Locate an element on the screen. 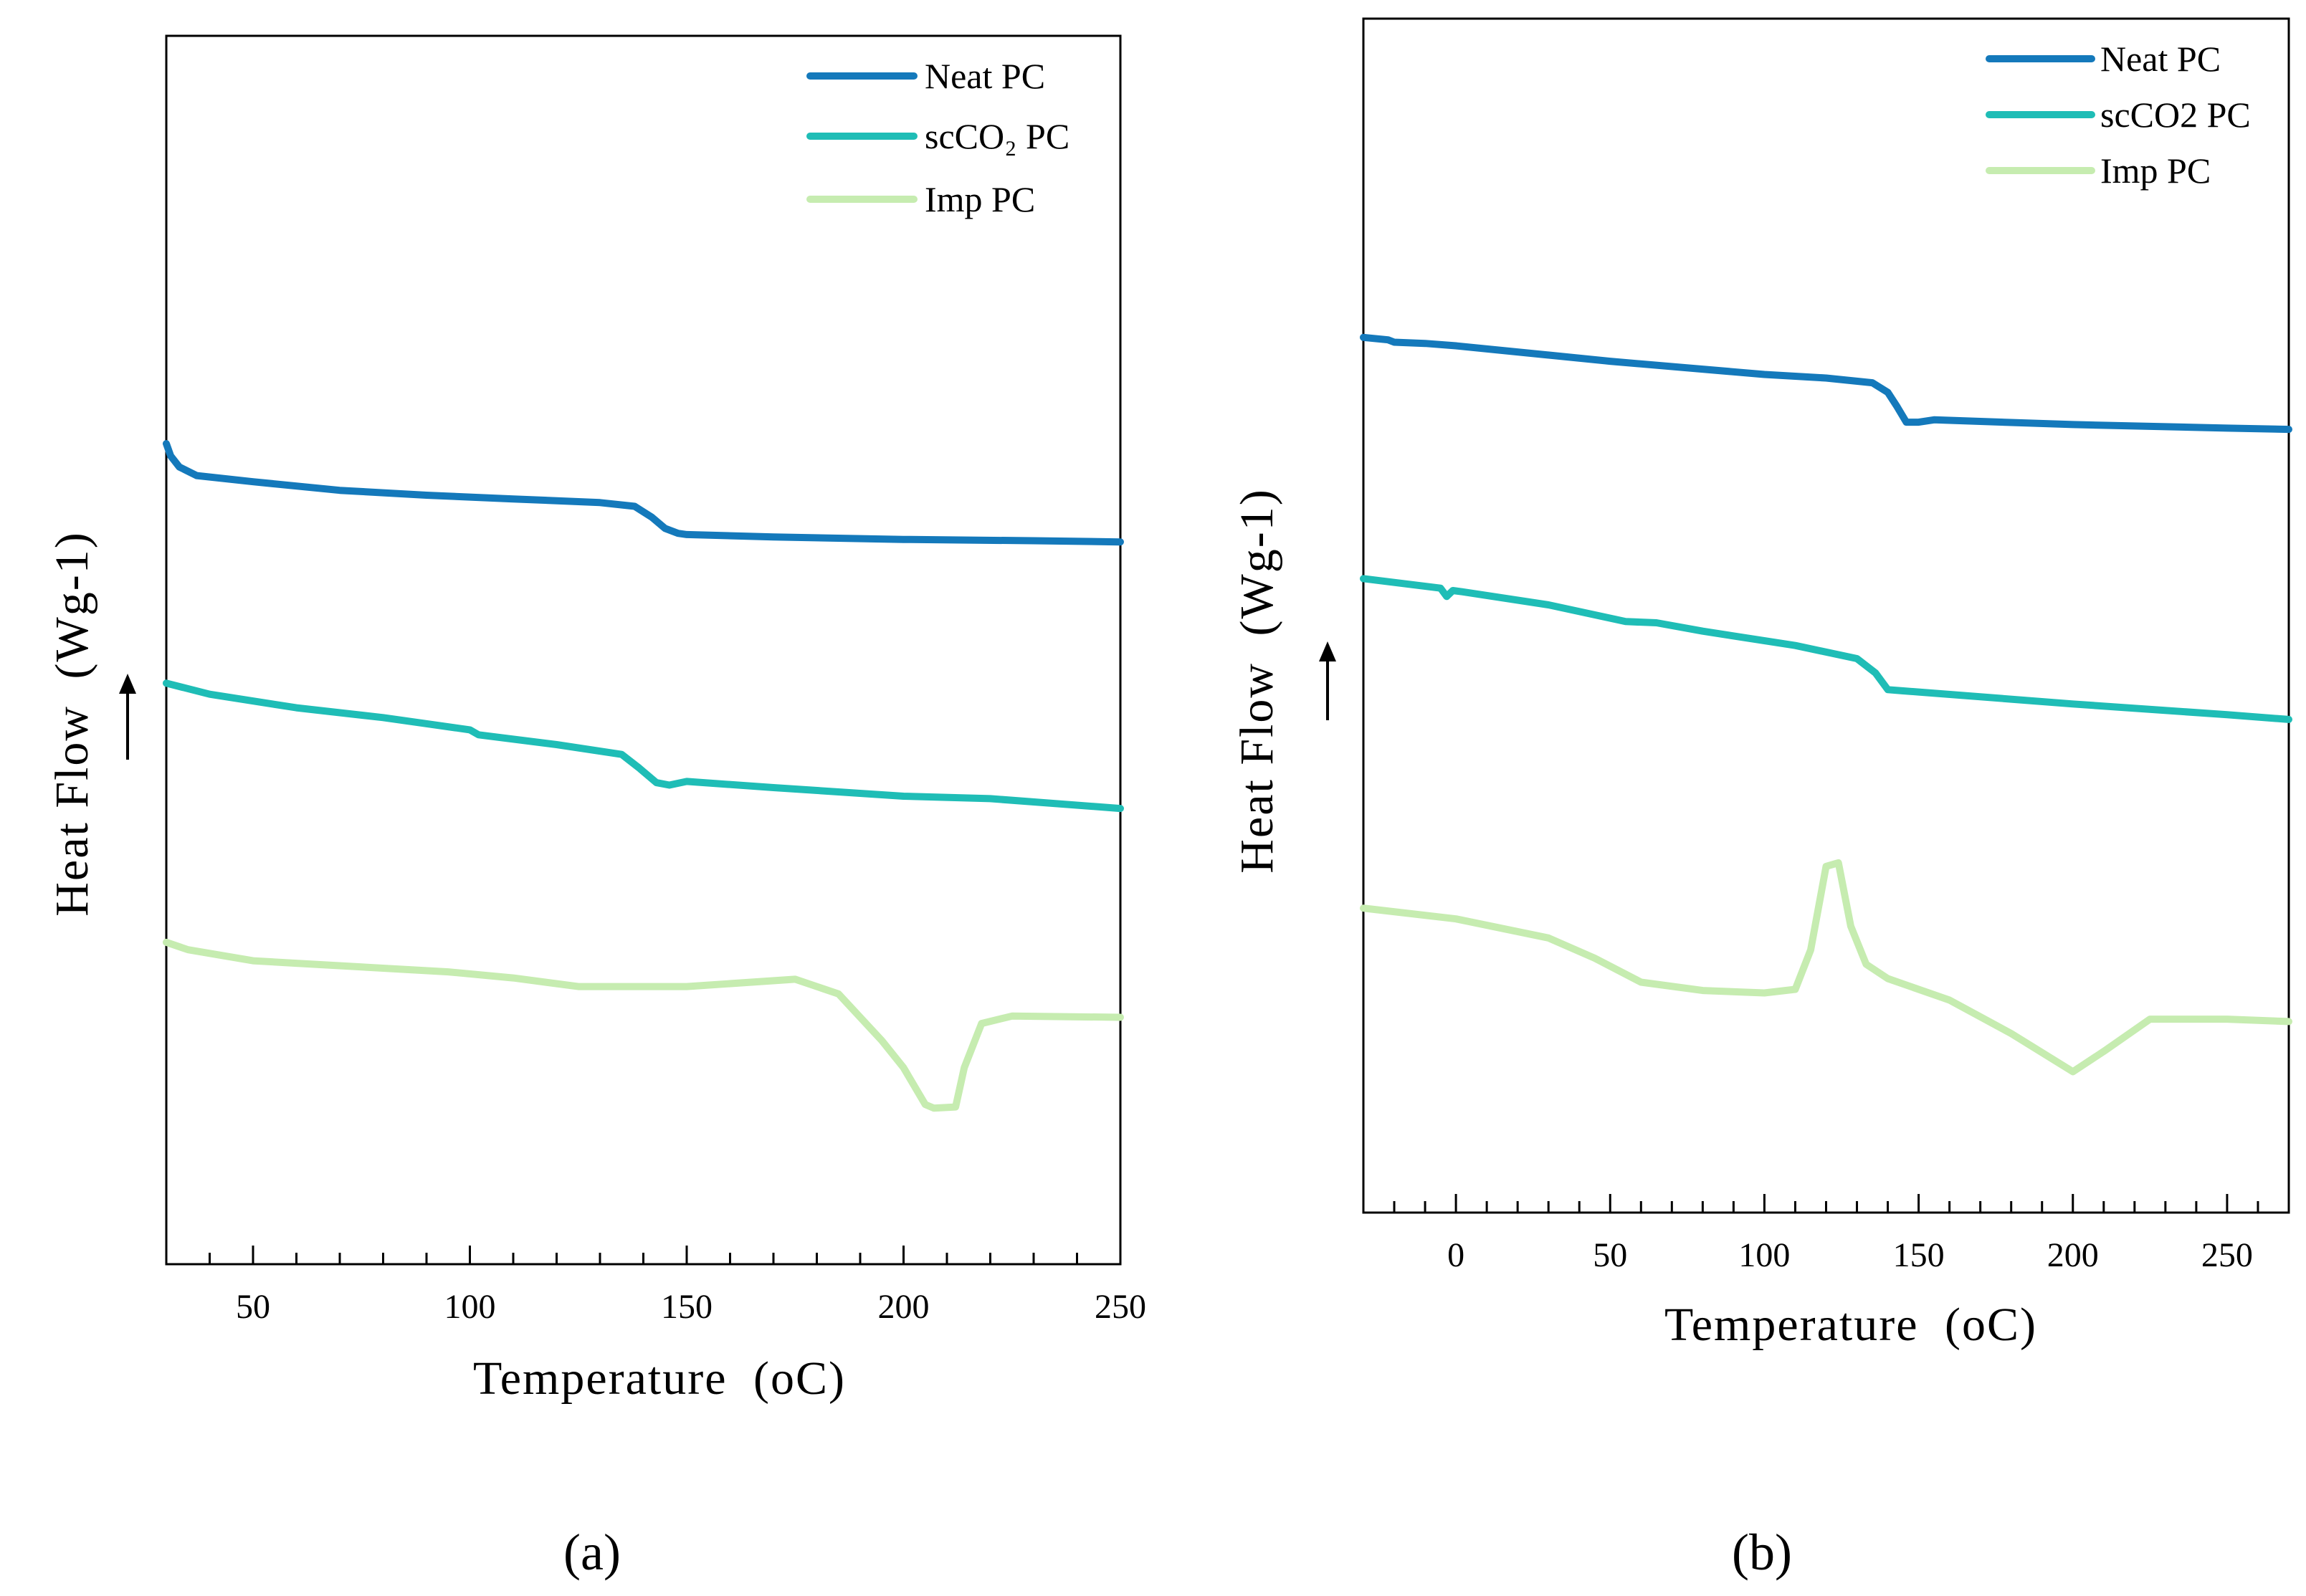 This screenshot has width=2306, height=1596. series-line-scco-pc-a is located at coordinates (643, 746).